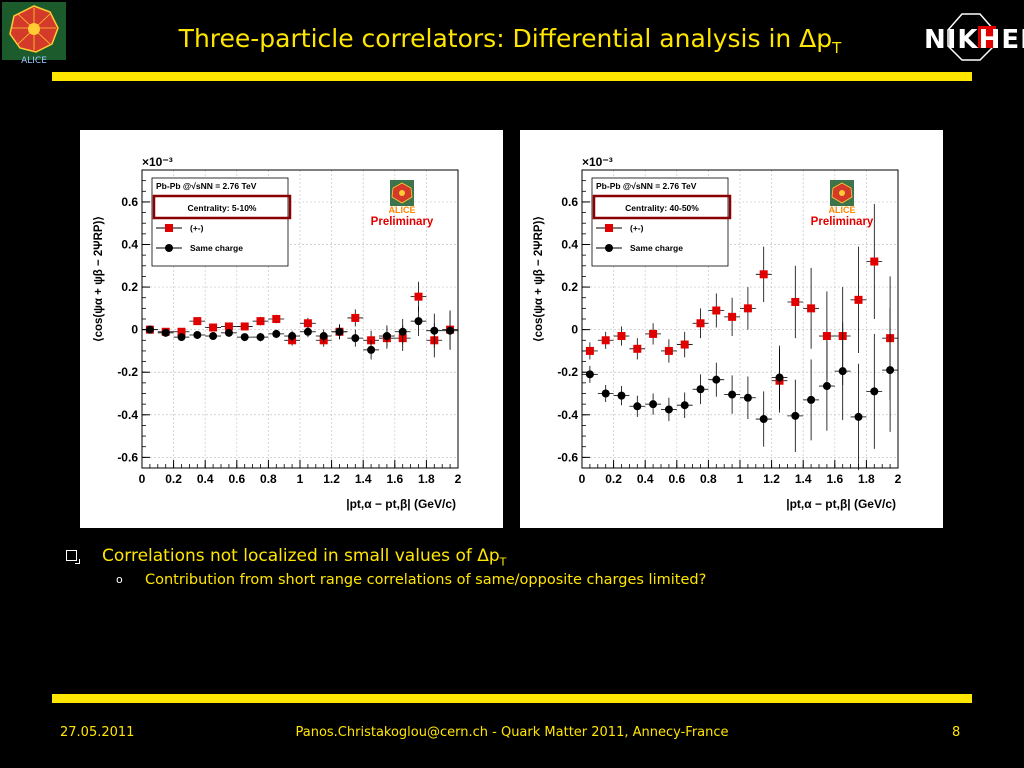 The height and width of the screenshot is (768, 1024). Describe the element at coordinates (803, 479) in the screenshot. I see `x-tick-label: 1.4` at that location.